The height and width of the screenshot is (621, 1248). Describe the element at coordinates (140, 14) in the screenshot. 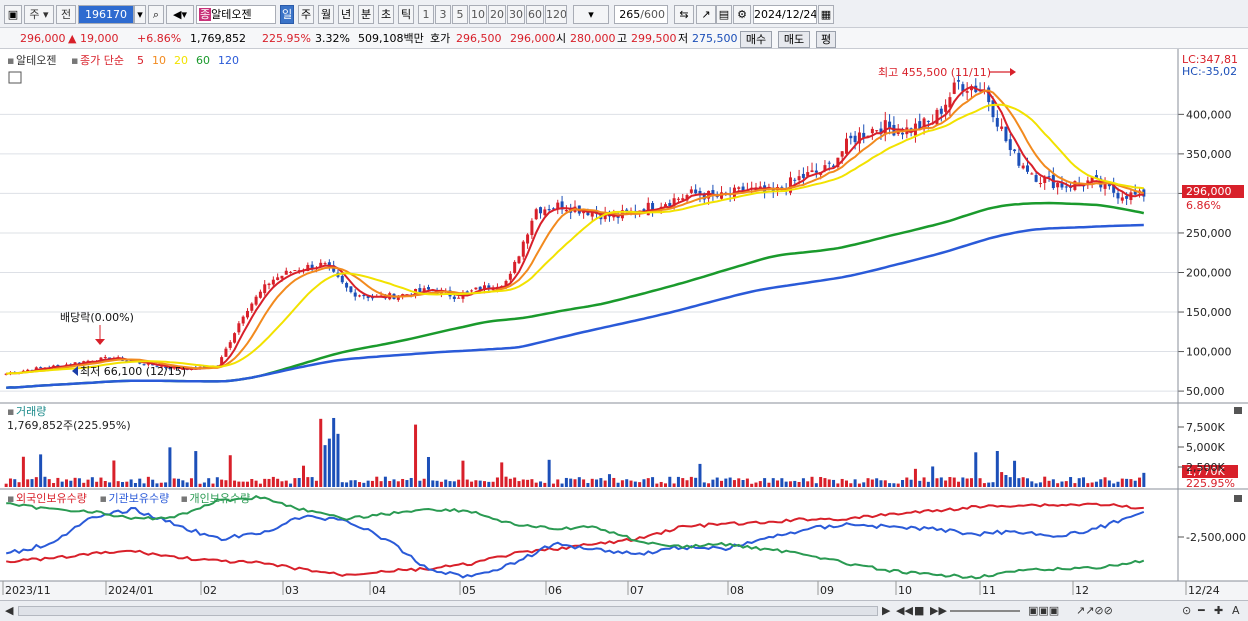

I see `code-dropdown-icon: ▾` at that location.